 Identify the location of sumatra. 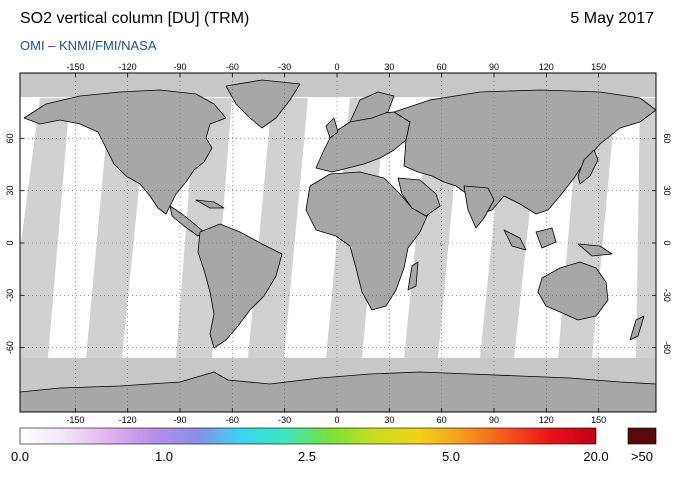
(515, 240).